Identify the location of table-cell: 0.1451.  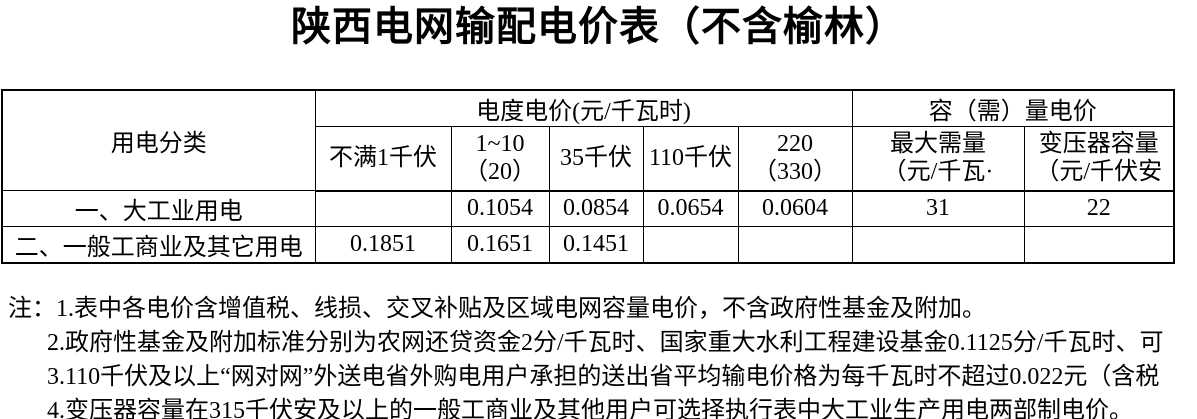
(596, 245).